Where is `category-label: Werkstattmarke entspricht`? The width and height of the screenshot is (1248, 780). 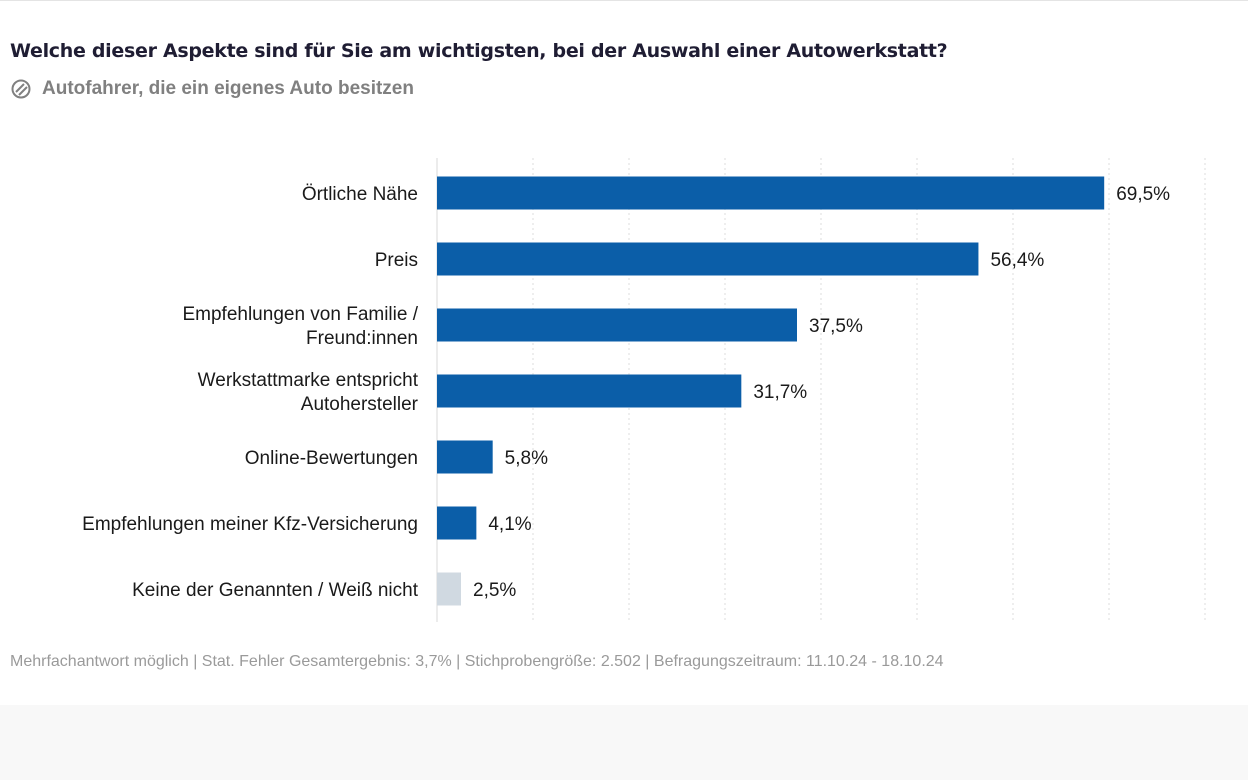 category-label: Werkstattmarke entspricht is located at coordinates (308, 380).